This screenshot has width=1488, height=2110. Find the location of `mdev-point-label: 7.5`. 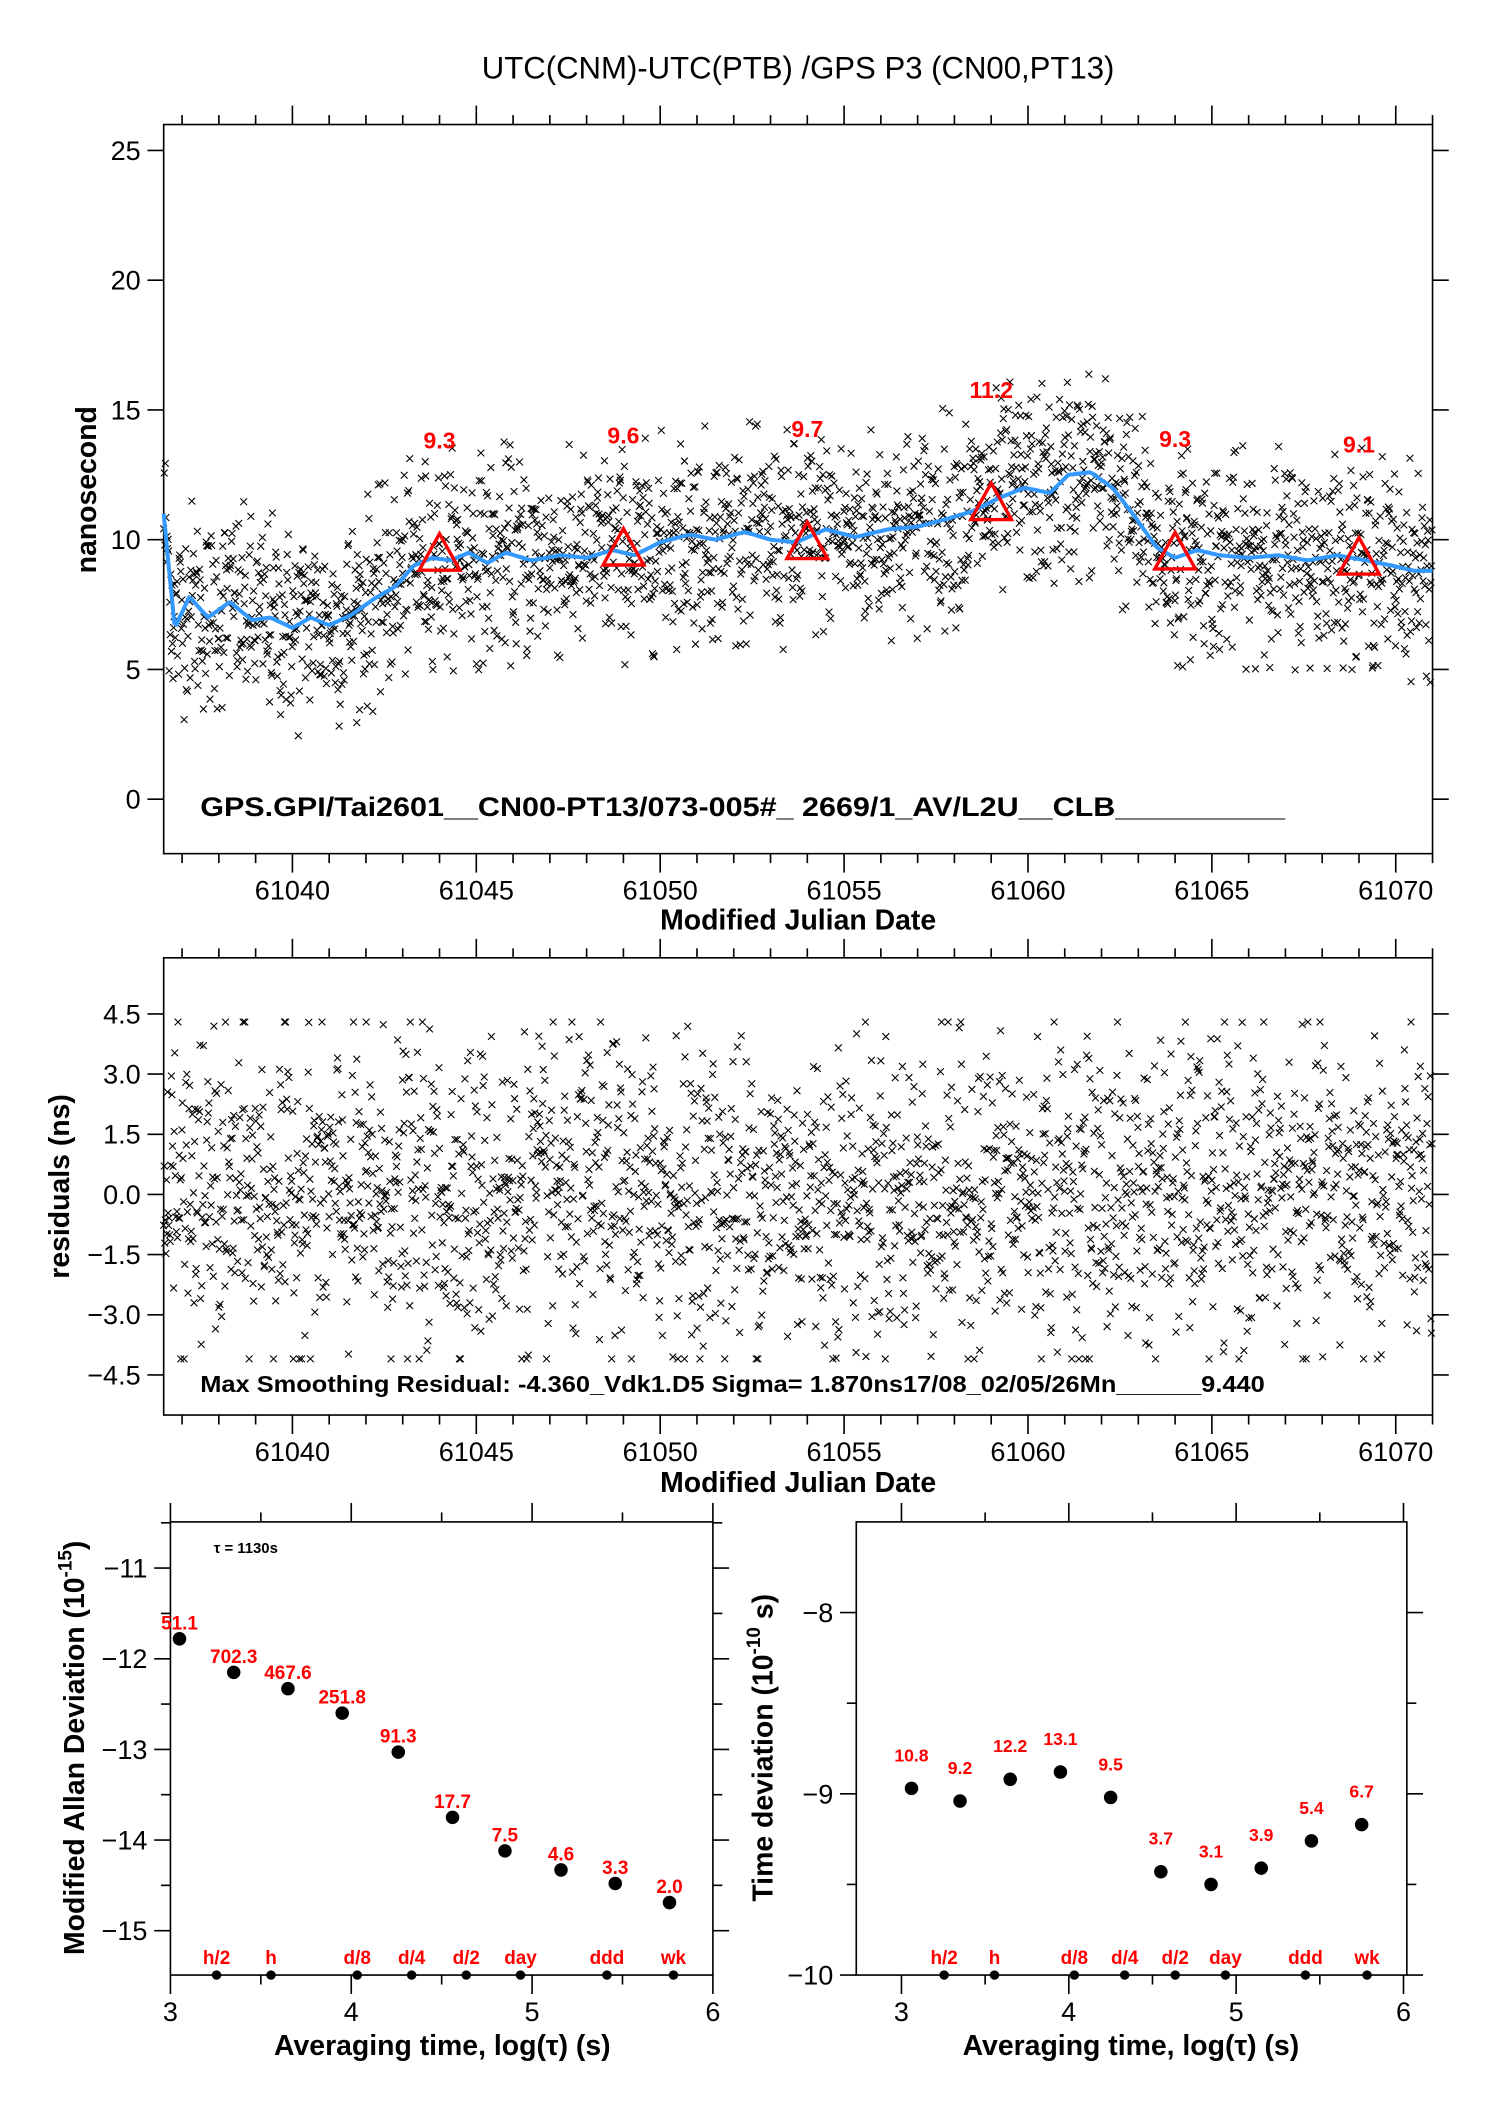

mdev-point-label: 7.5 is located at coordinates (505, 1835).